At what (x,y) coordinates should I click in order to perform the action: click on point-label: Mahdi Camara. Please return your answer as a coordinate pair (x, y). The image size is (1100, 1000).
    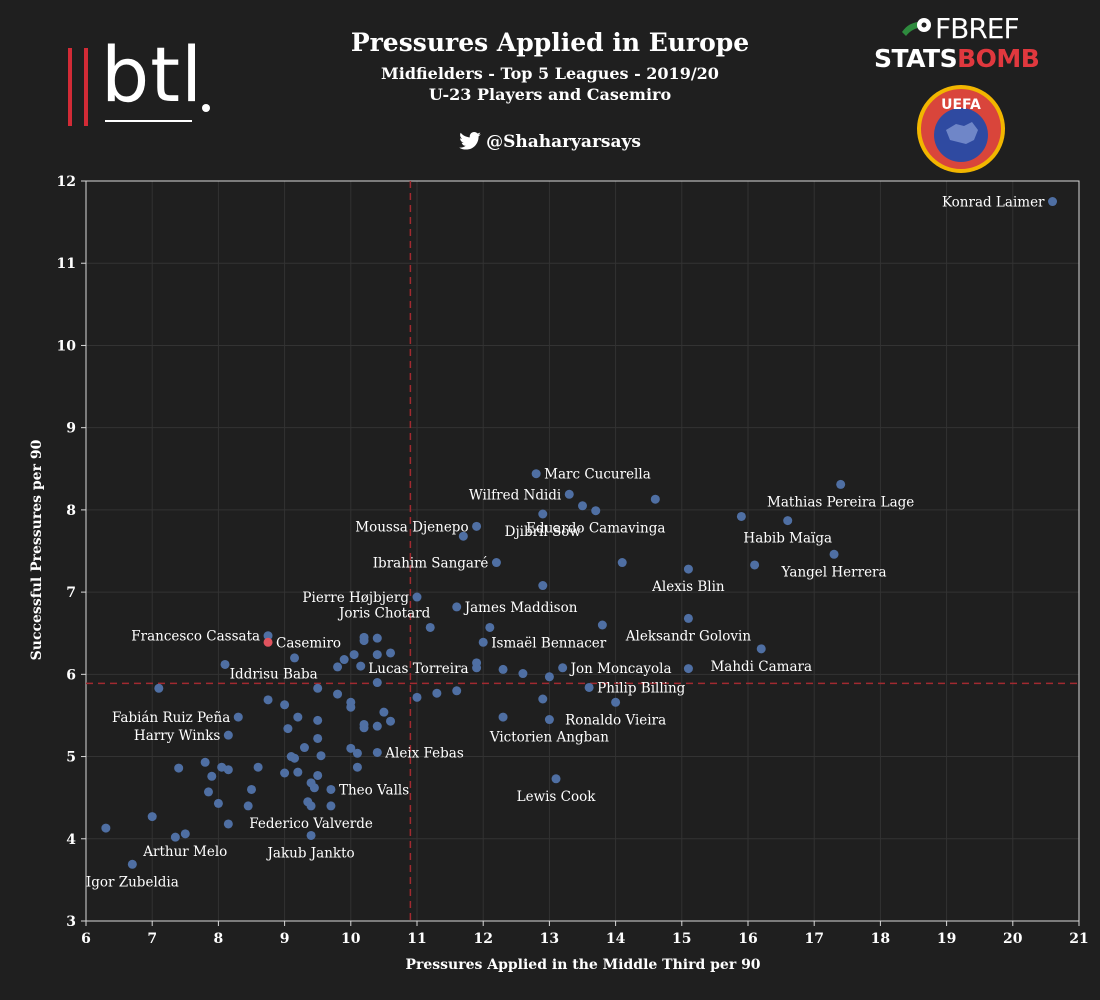
    Looking at the image, I should click on (761, 667).